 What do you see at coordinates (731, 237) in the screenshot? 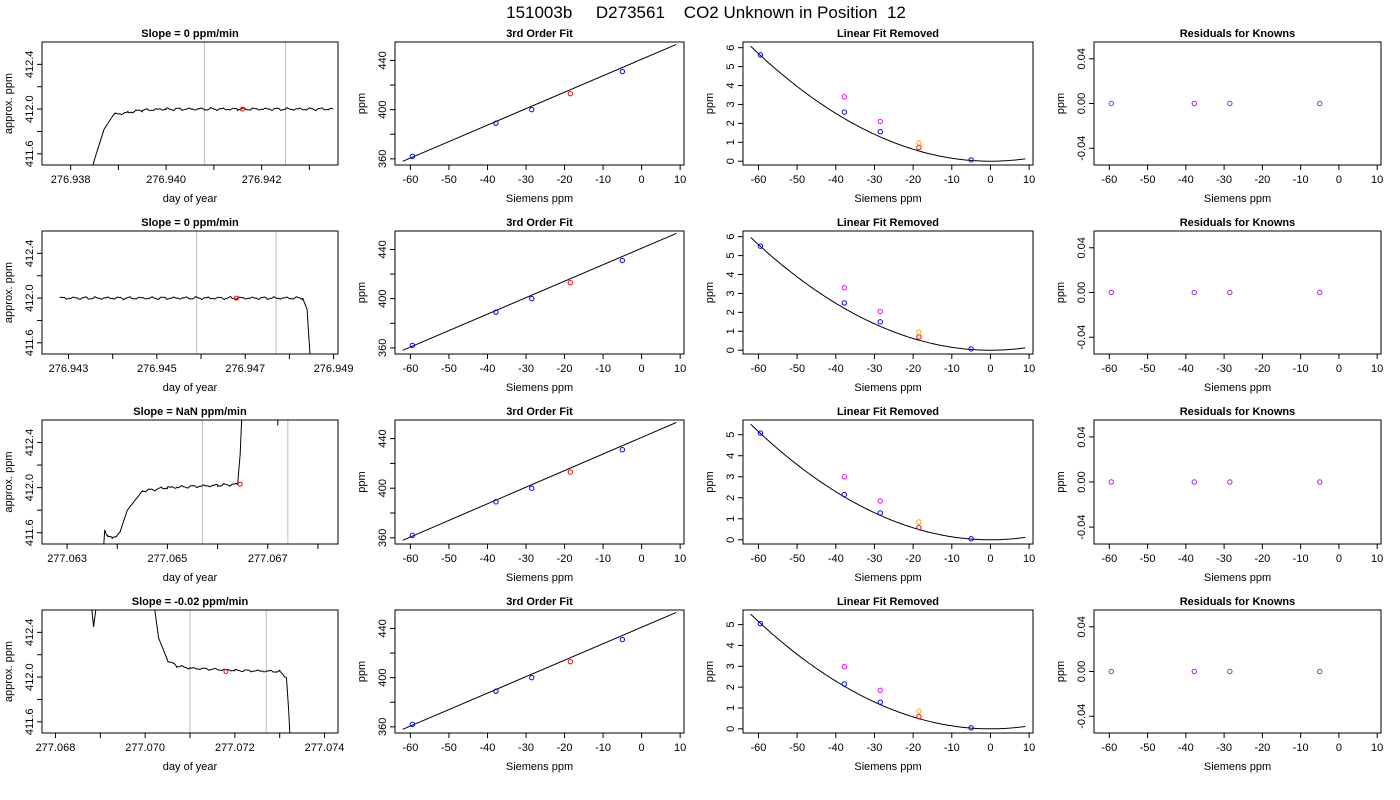
I see `y-tick-label: 6` at bounding box center [731, 237].